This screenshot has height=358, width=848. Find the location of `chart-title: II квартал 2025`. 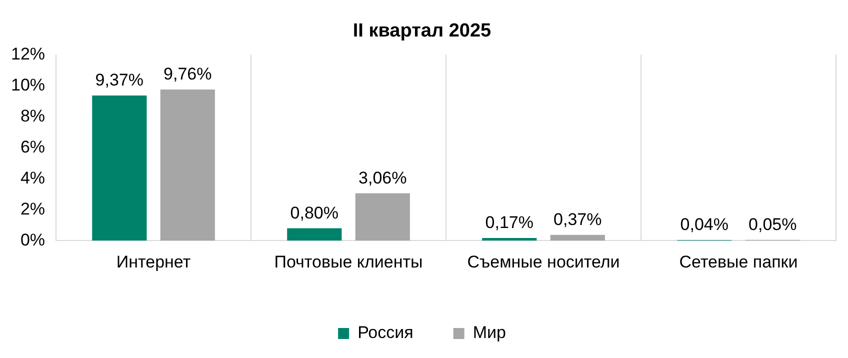

chart-title: II квартал 2025 is located at coordinates (422, 31).